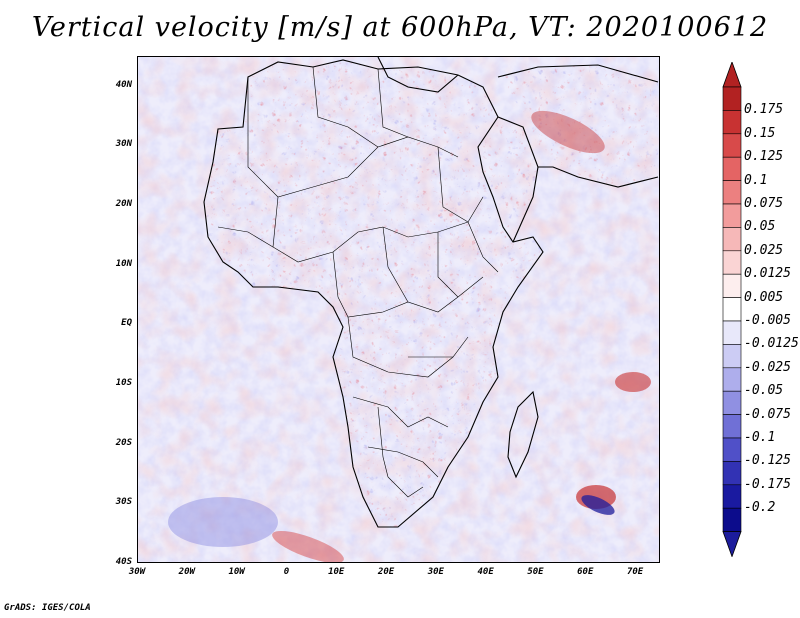 The image size is (800, 618). I want to click on colorbar-label: -0.1, so click(760, 437).